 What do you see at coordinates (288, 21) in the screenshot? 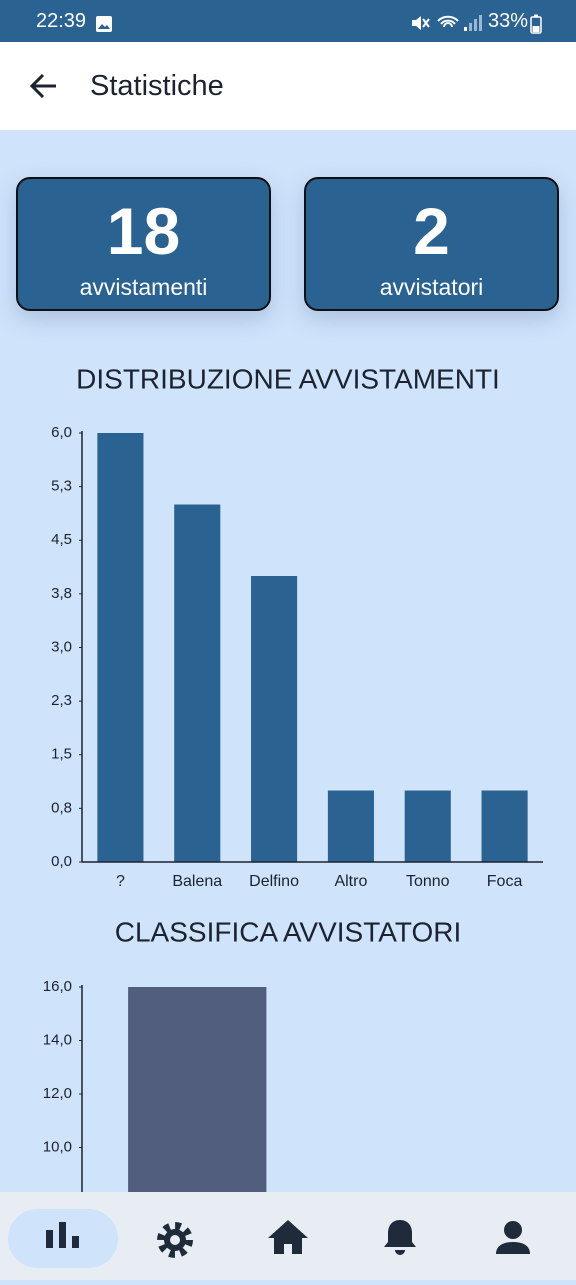
I see `status-bar: 22:39 33%` at bounding box center [288, 21].